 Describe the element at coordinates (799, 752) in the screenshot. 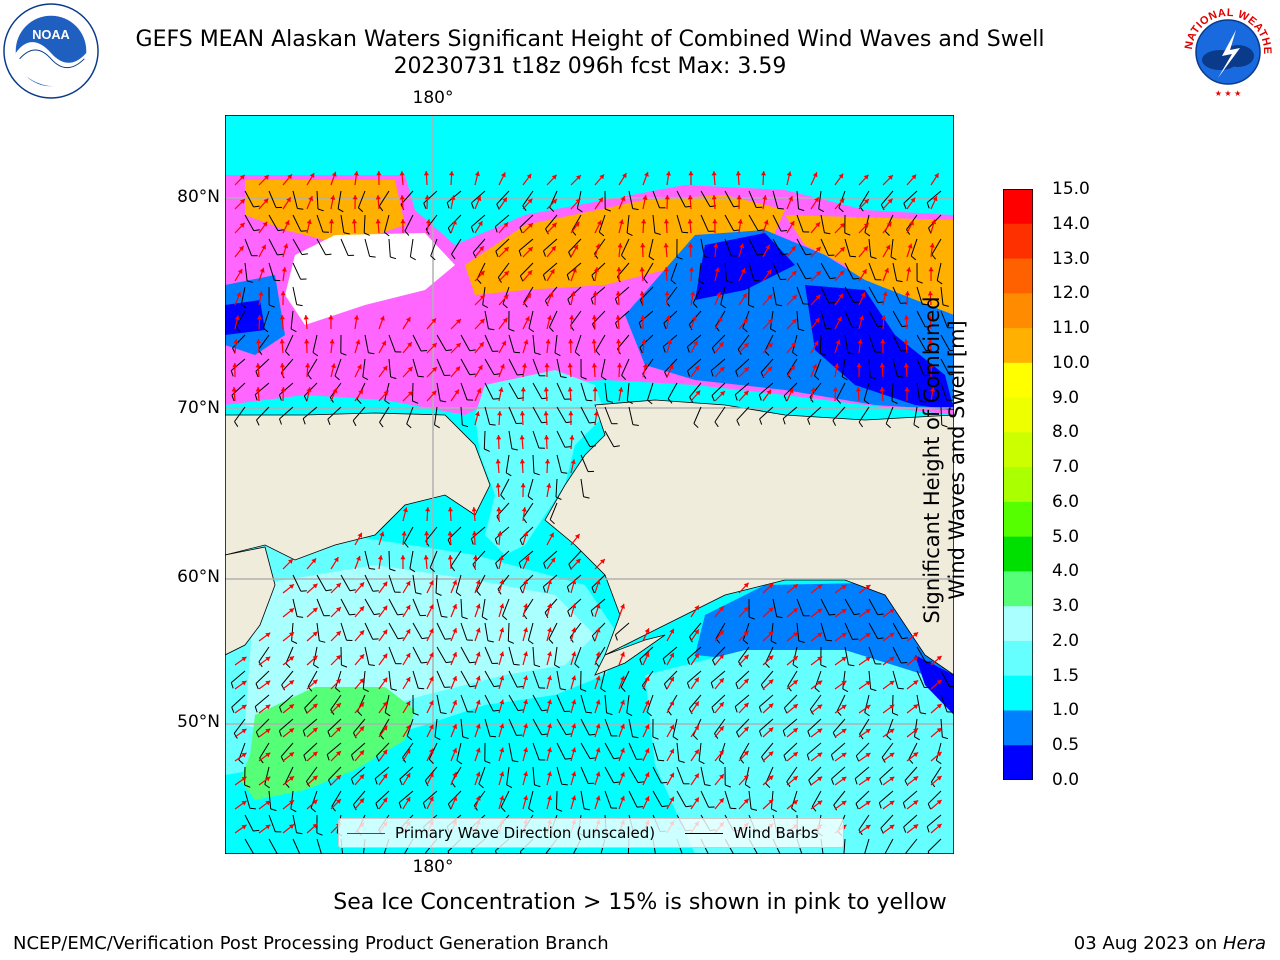

I see `wave-zone-gulf-light` at that location.